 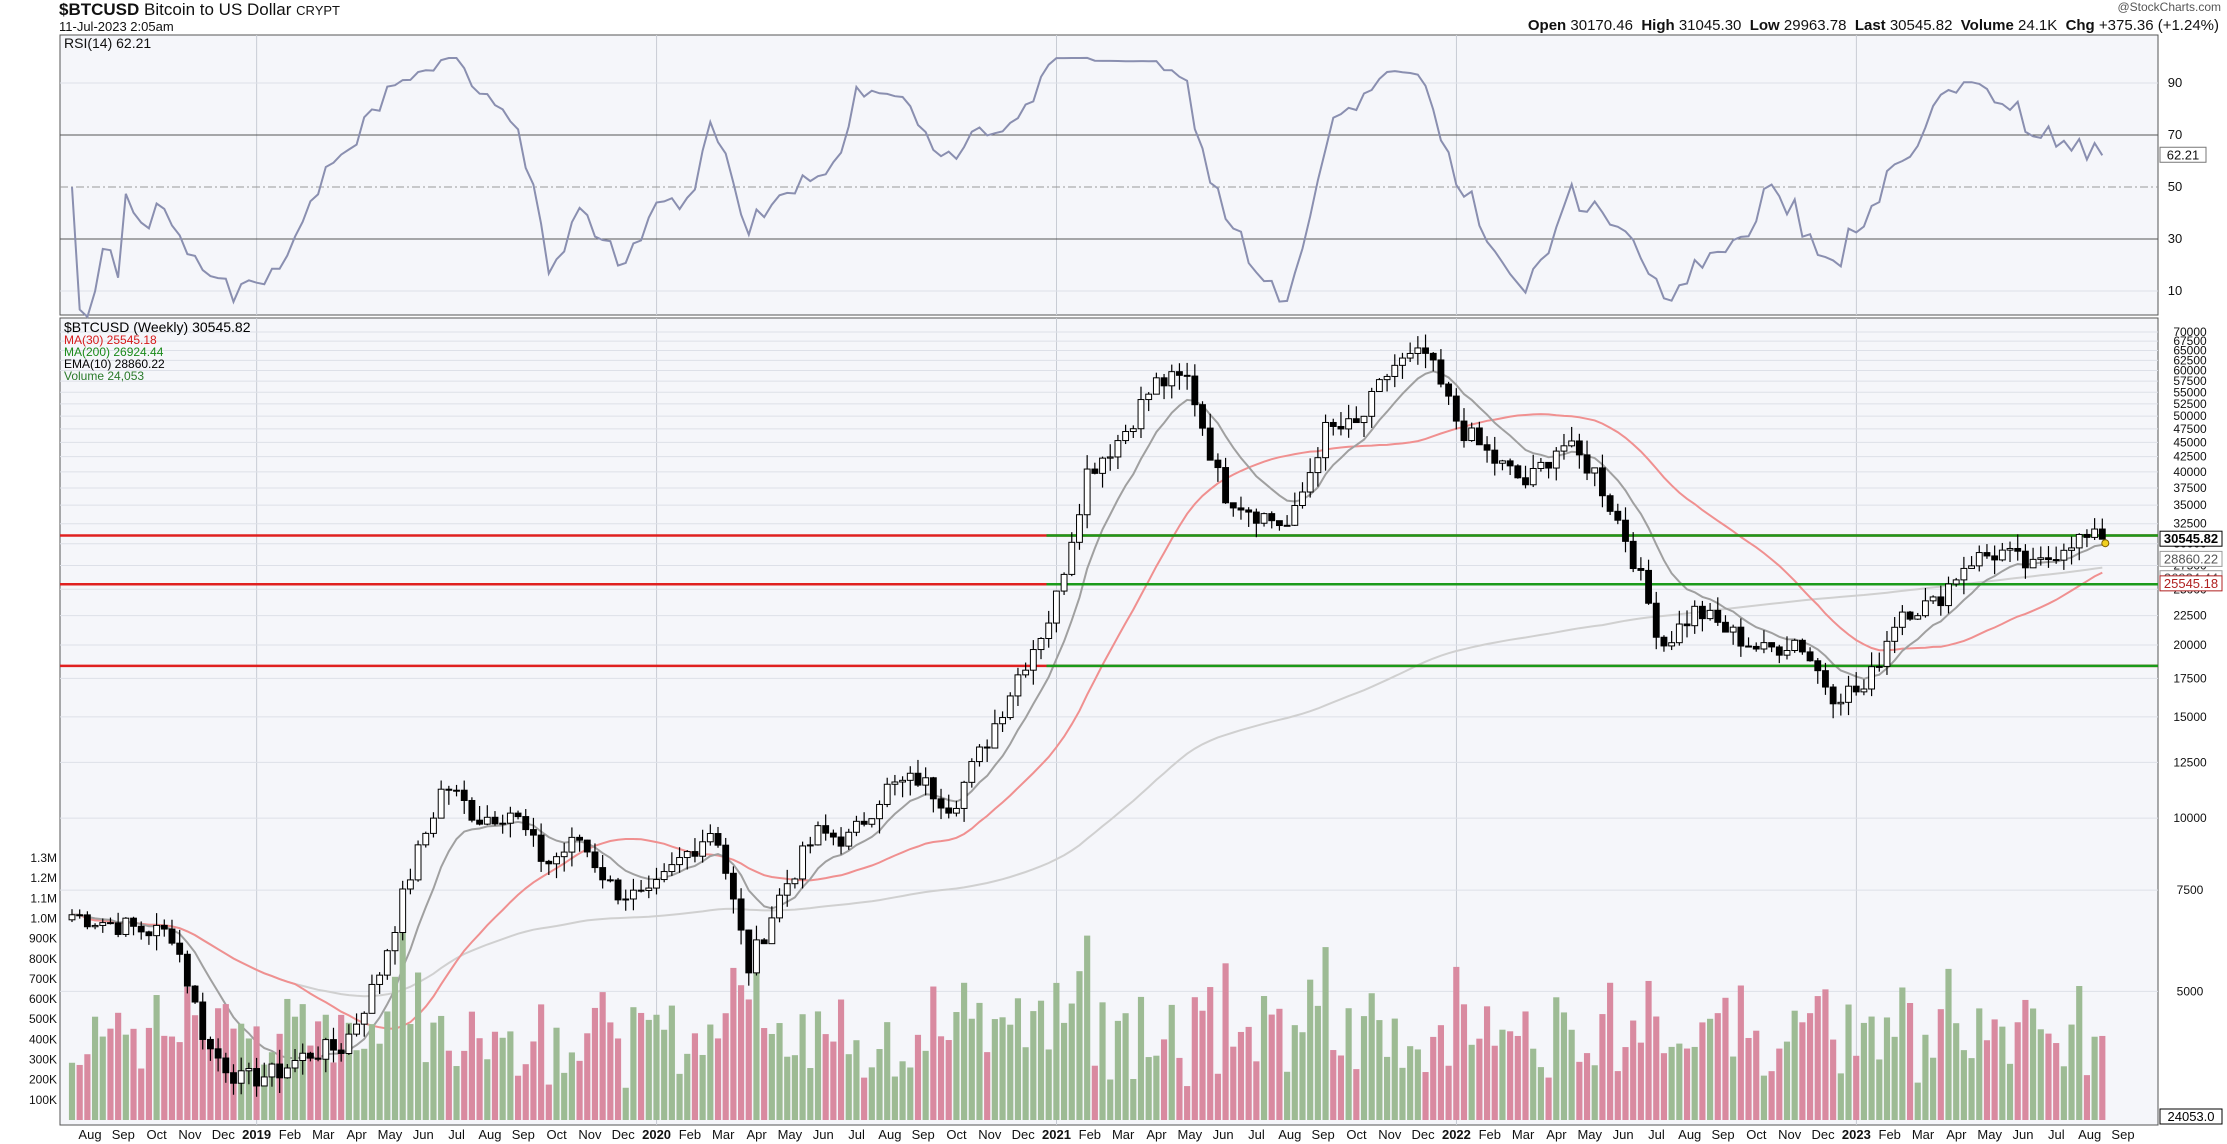 I want to click on x-tick-label: Nov, so click(x=590, y=1134).